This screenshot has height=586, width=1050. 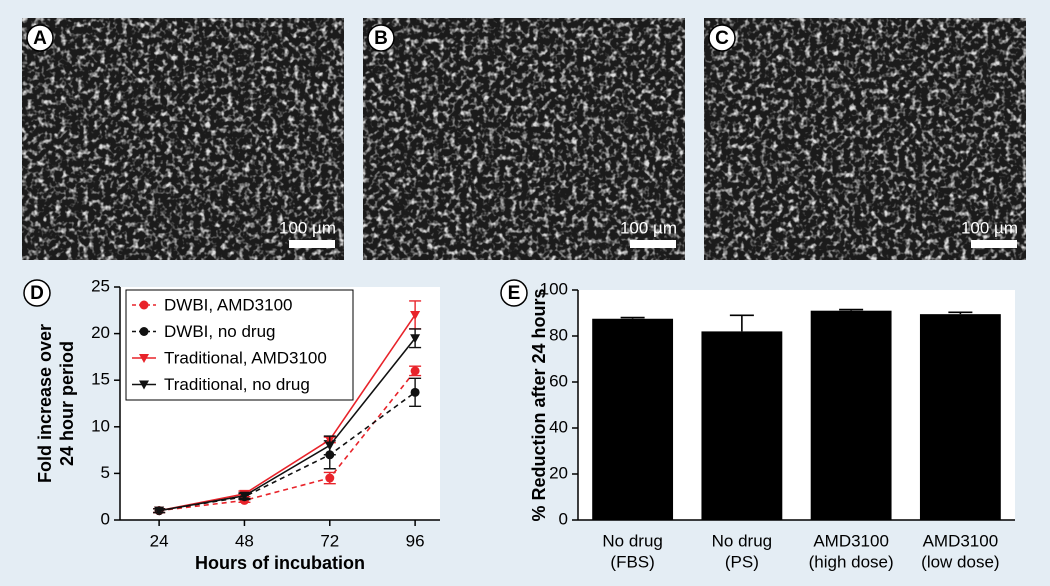 I want to click on x-tick-label: (PS), so click(x=742, y=561).